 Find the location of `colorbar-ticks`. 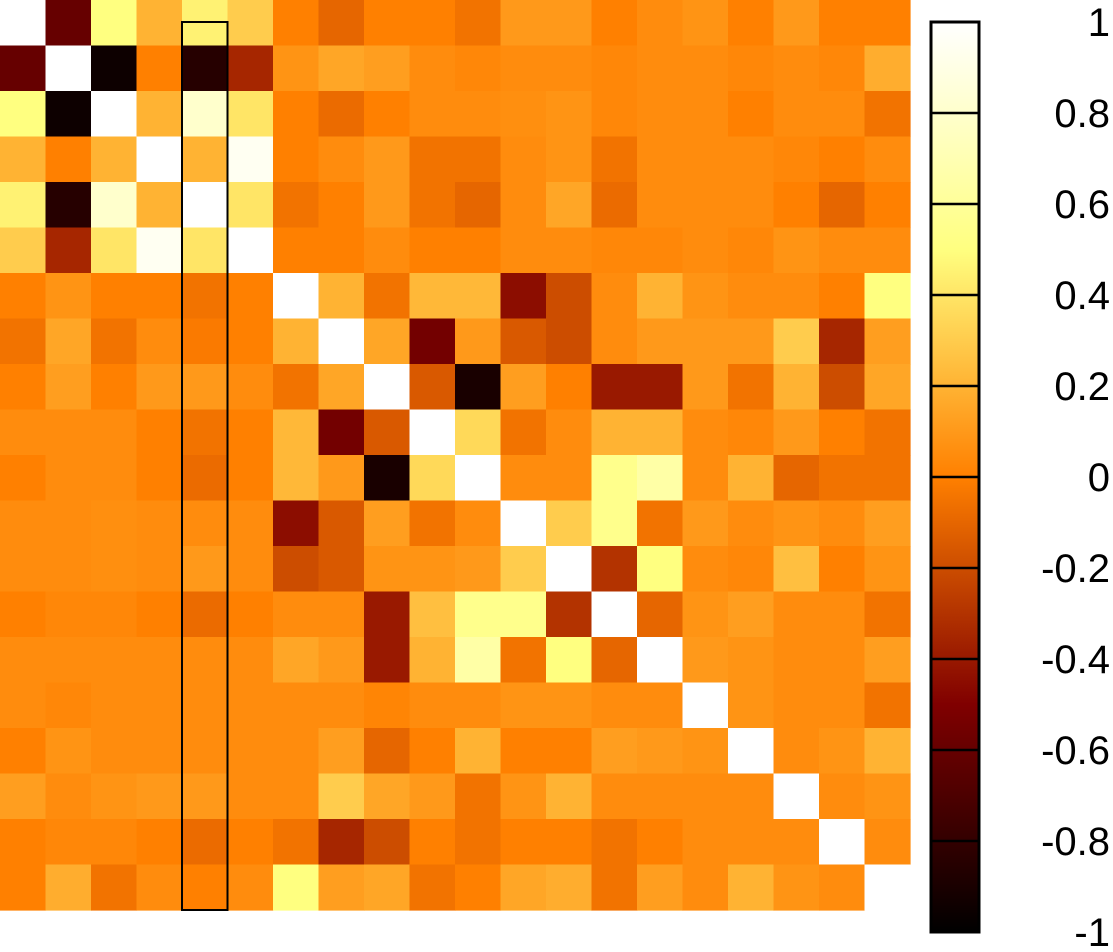

colorbar-ticks is located at coordinates (955, 477).